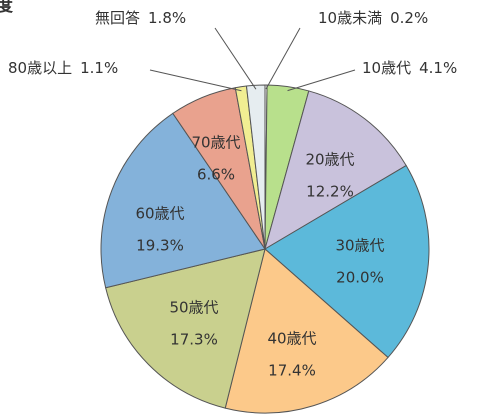  Describe the element at coordinates (160, 246) in the screenshot. I see `value-label: 19.3%` at that location.